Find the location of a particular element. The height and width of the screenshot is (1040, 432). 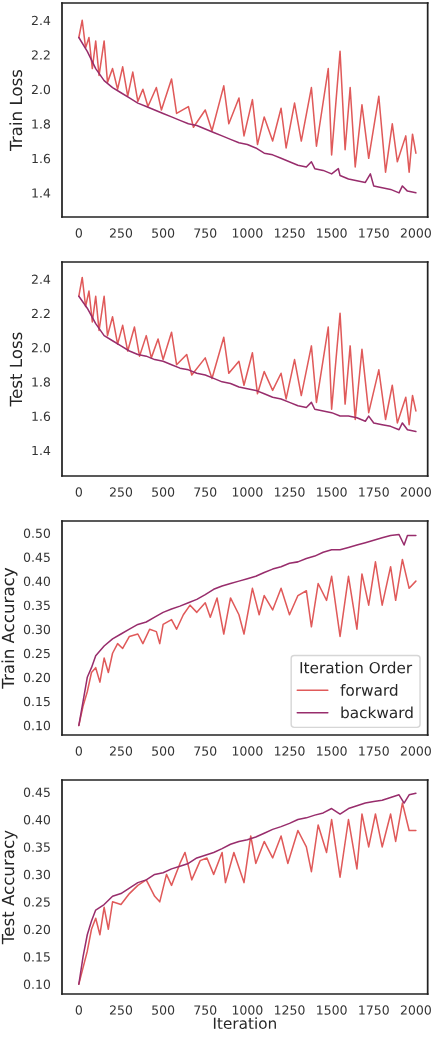

y-tick-label: 0.50 is located at coordinates (37, 533).